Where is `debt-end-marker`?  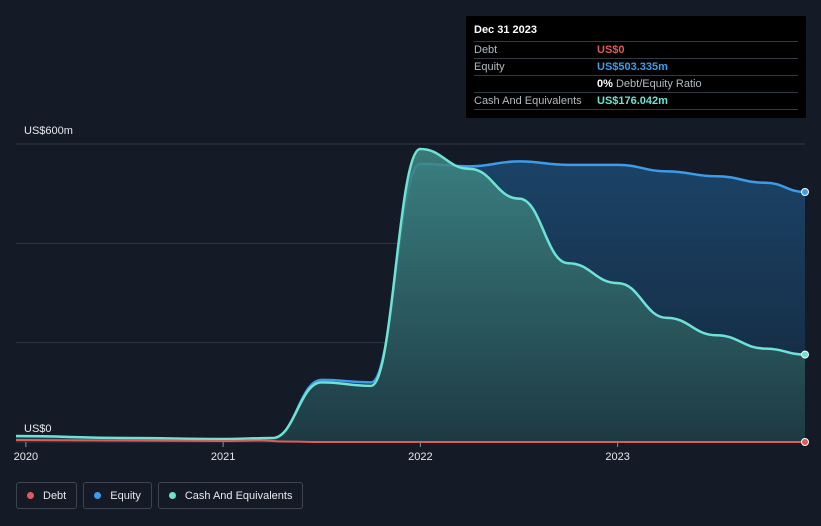
debt-end-marker is located at coordinates (805, 442).